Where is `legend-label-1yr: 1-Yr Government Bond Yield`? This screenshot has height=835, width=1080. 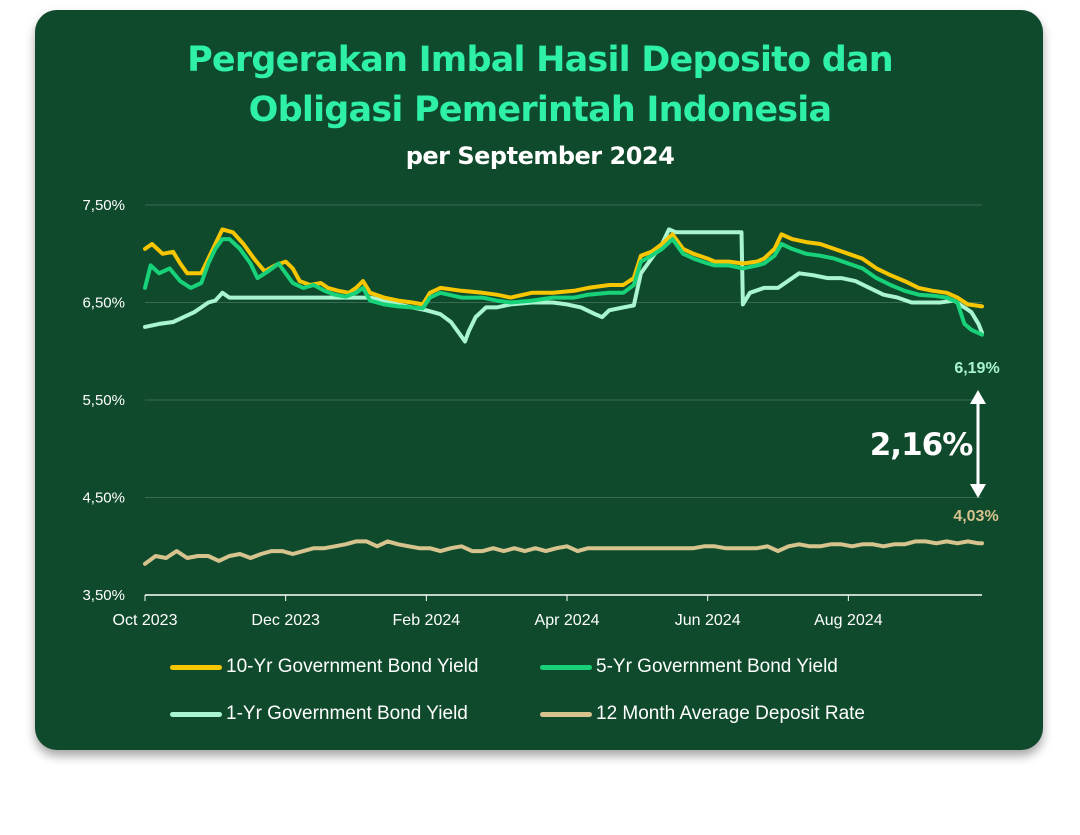 legend-label-1yr: 1-Yr Government Bond Yield is located at coordinates (347, 713).